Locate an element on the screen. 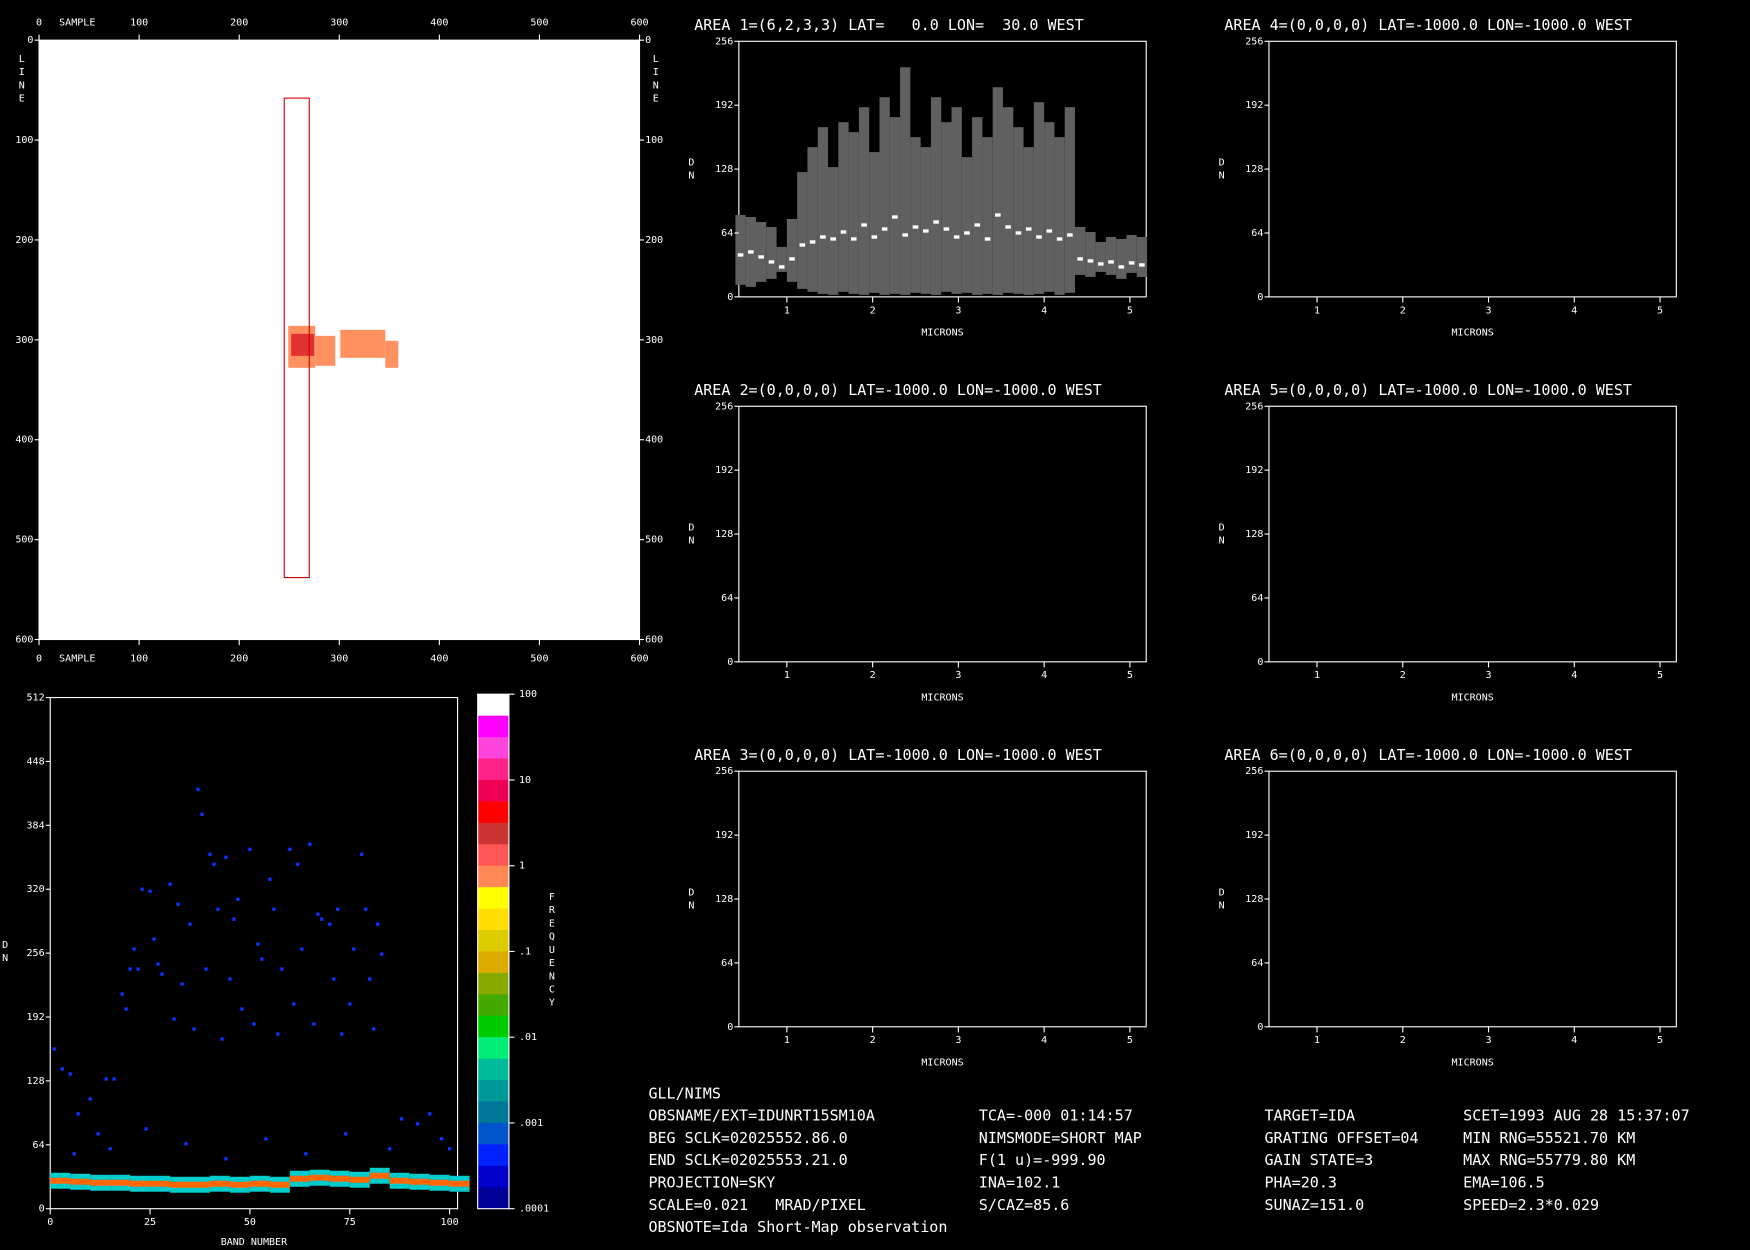 This screenshot has width=1750, height=1250. y-tick-label: 384 is located at coordinates (36, 825).